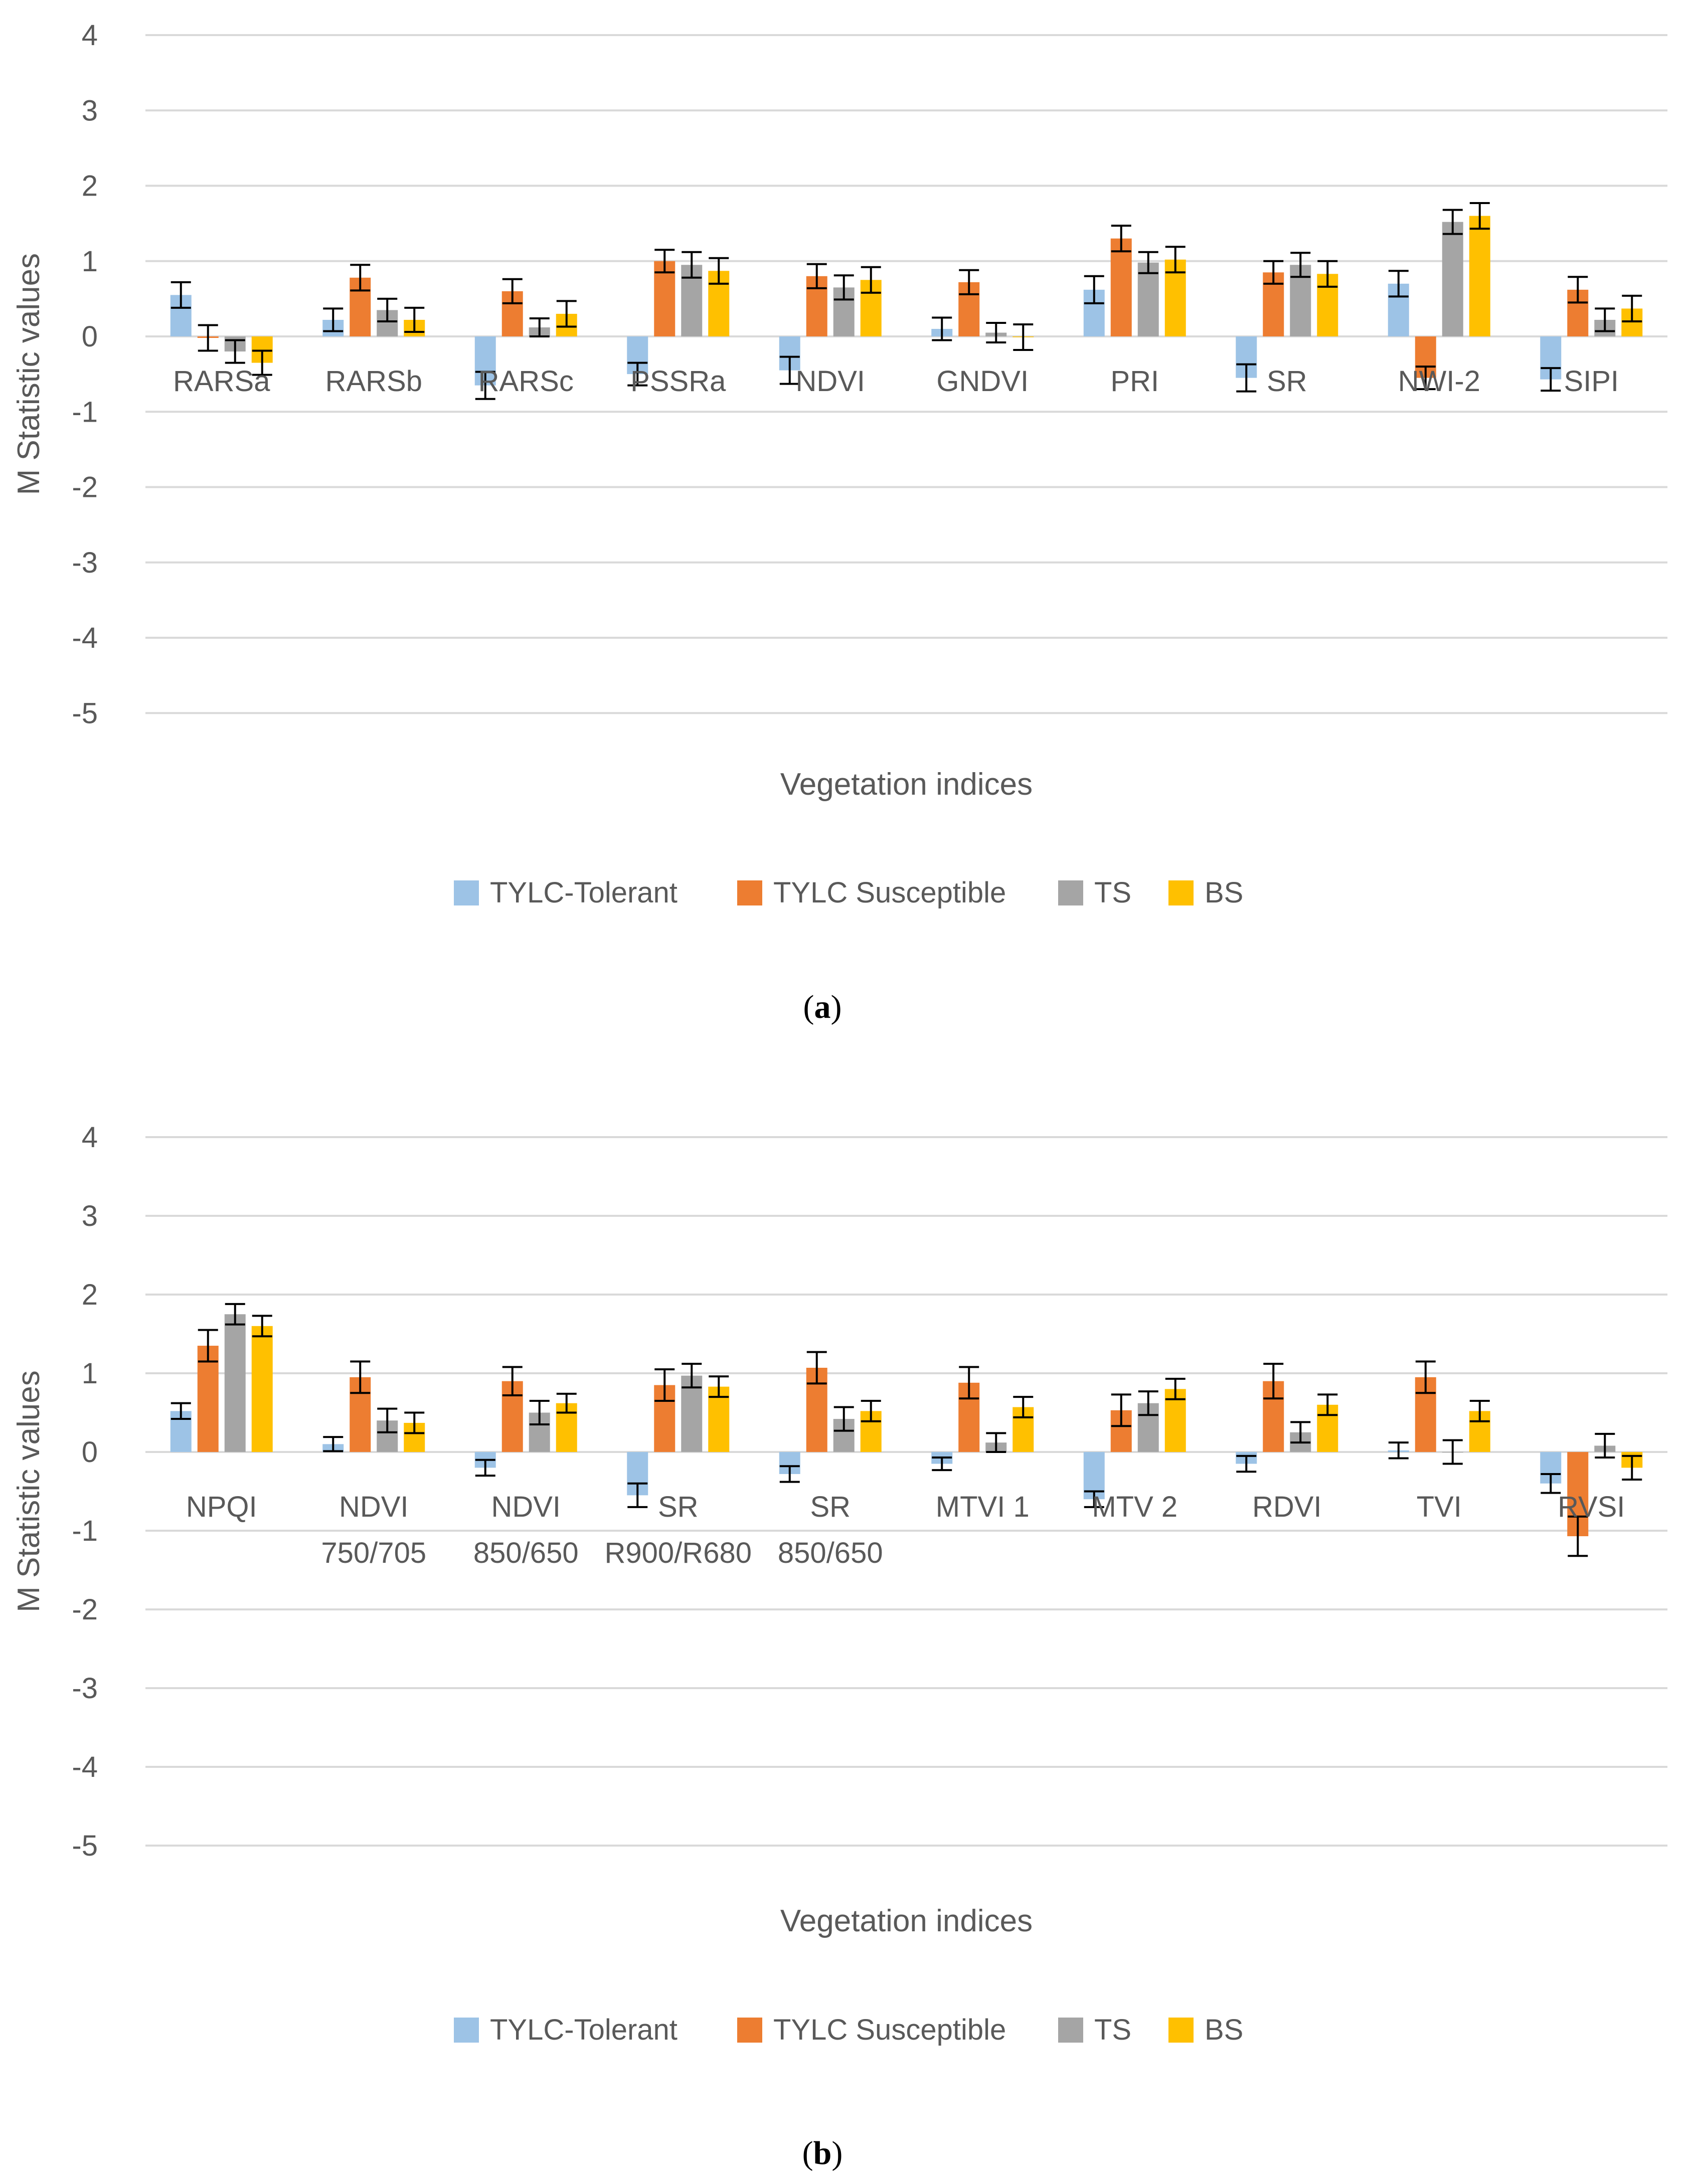 This screenshot has width=1689, height=2184. I want to click on x-tick-label: SIPI, so click(1591, 381).